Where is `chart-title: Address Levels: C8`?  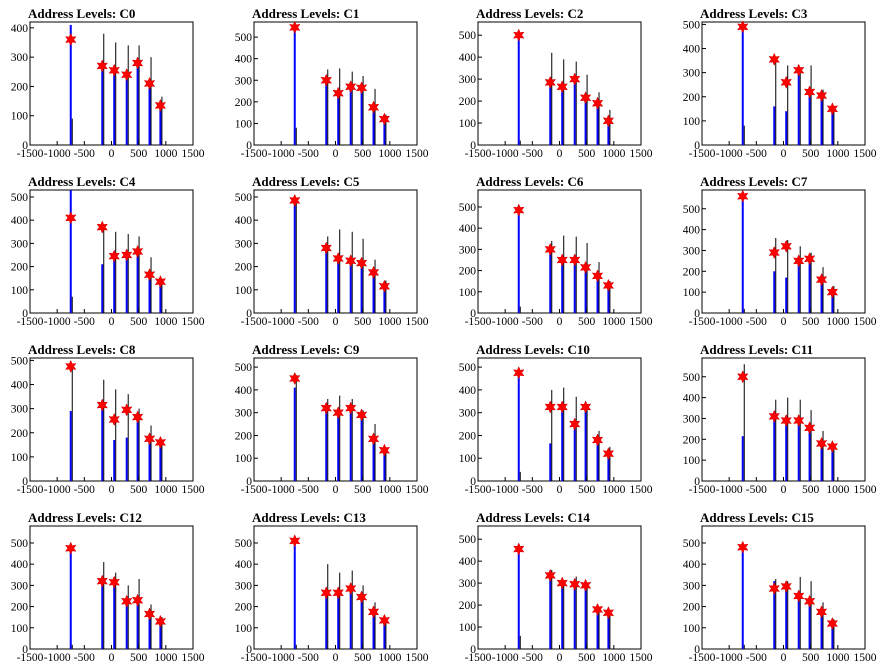
chart-title: Address Levels: C8 is located at coordinates (82, 349).